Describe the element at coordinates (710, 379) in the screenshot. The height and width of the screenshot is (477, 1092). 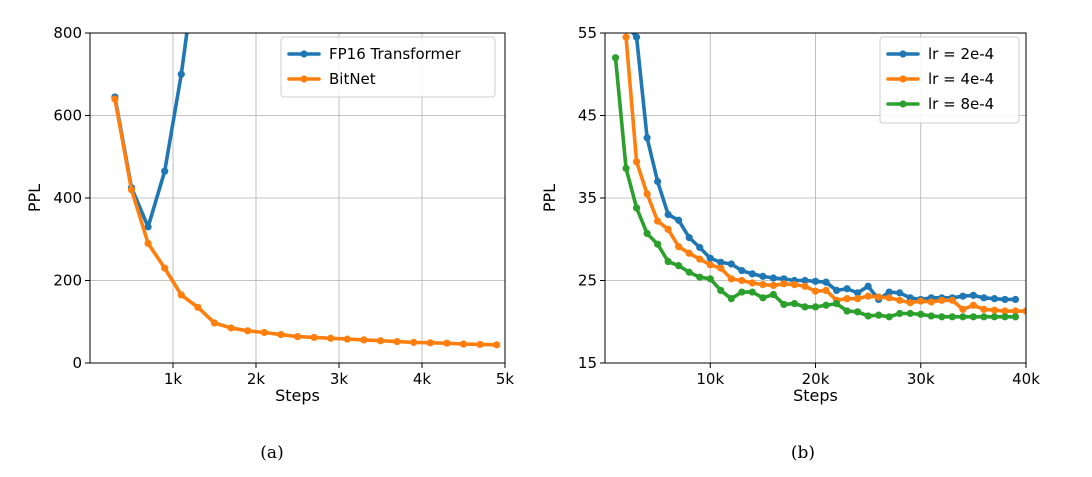
I see `x-tick-label: 10k` at that location.